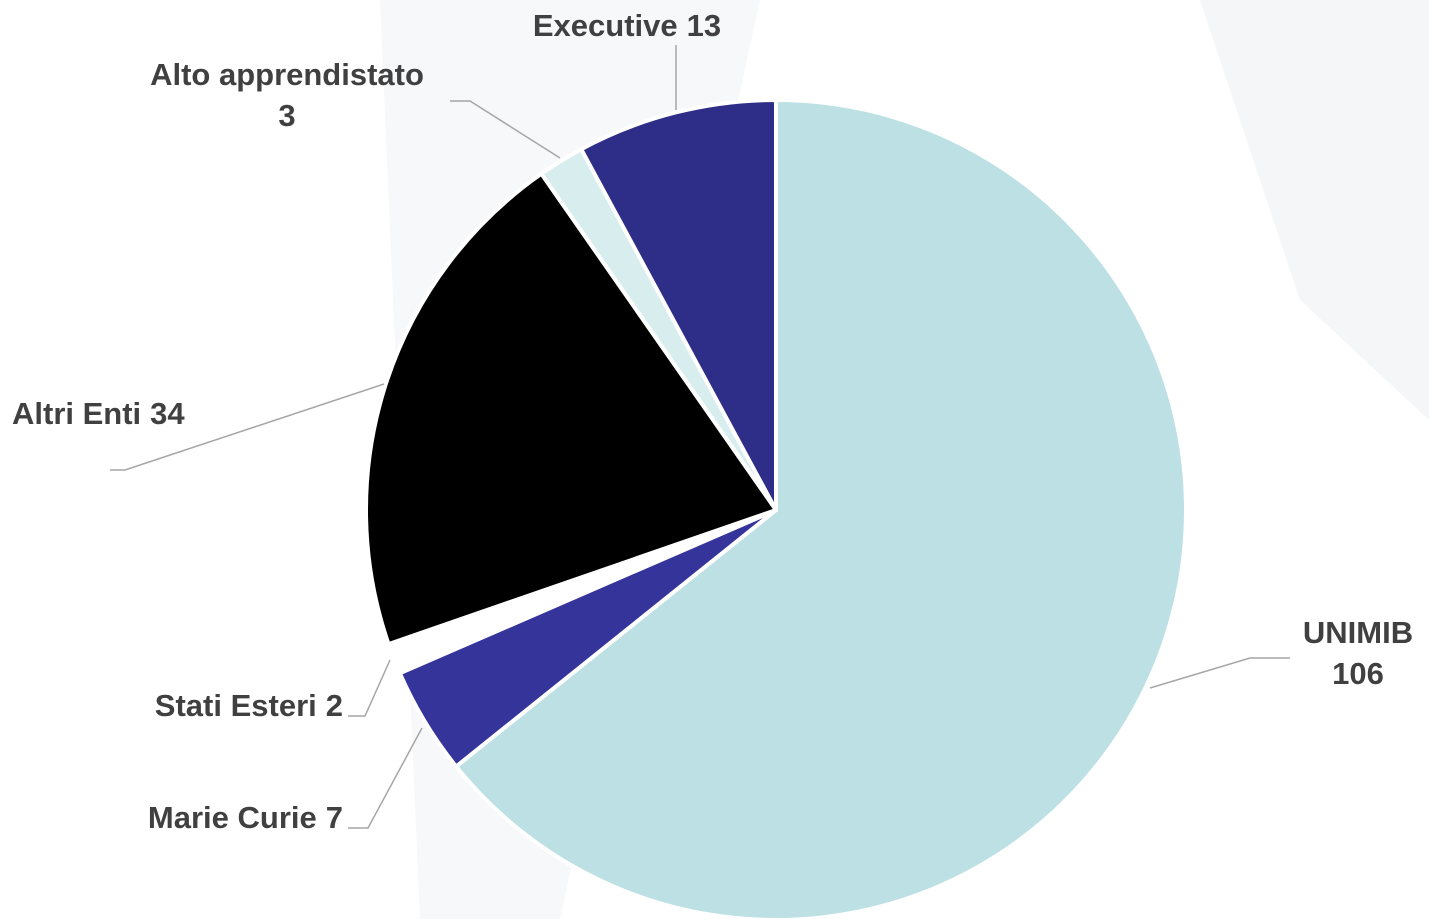 Image resolution: width=1429 pixels, height=919 pixels. Describe the element at coordinates (334, 817) in the screenshot. I see `label-value: 7` at that location.